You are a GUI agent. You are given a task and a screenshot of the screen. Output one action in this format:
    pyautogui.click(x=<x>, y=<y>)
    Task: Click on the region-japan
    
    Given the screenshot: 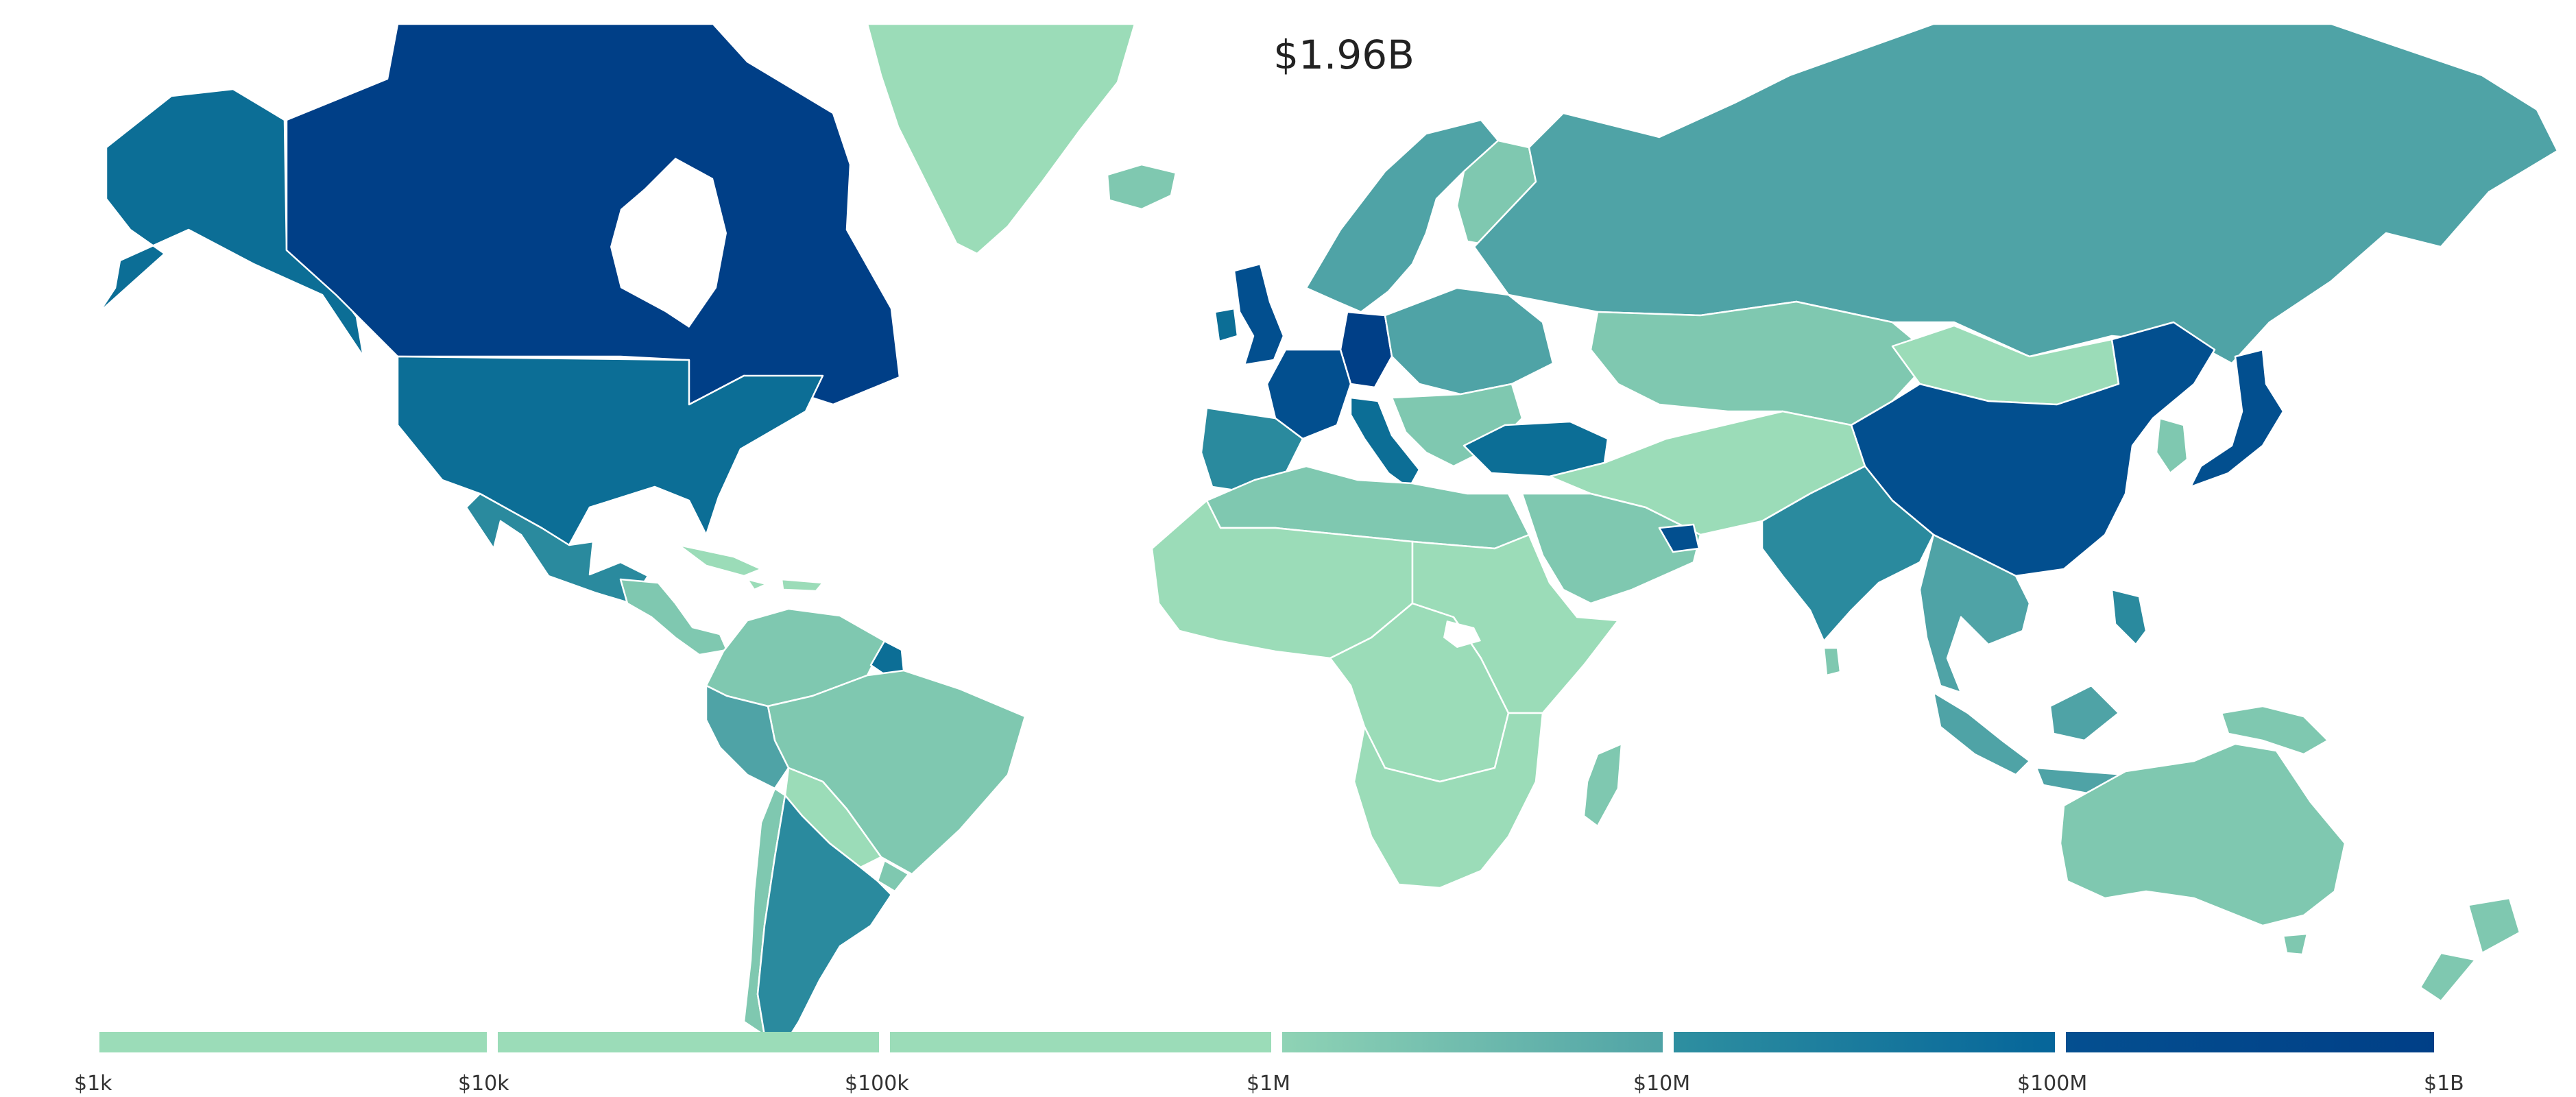 What is the action you would take?
    pyautogui.click(x=2237, y=418)
    